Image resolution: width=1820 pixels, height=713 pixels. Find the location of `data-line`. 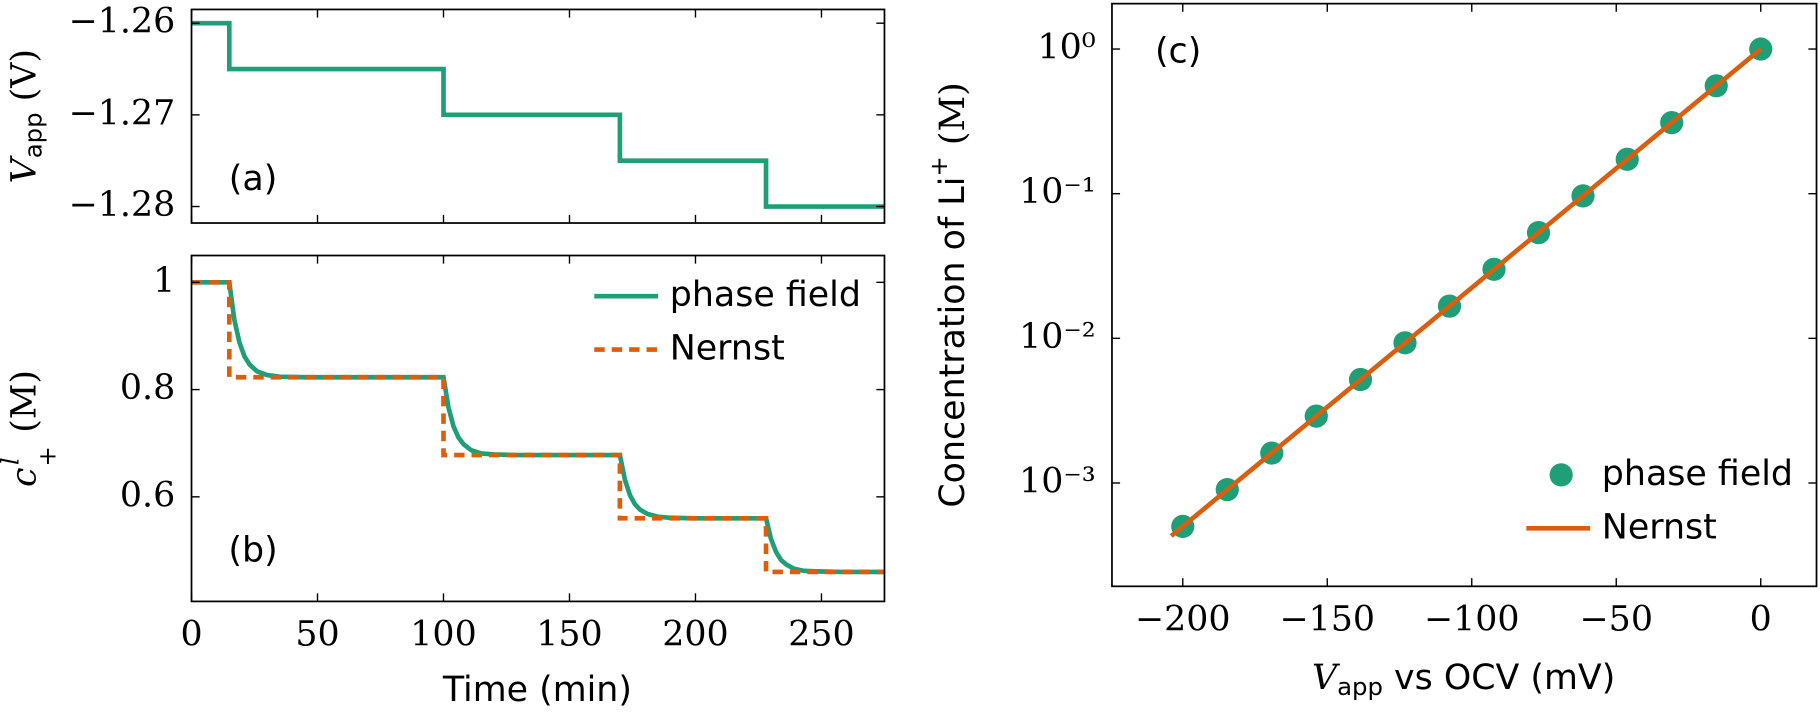

data-line is located at coordinates (538, 114).